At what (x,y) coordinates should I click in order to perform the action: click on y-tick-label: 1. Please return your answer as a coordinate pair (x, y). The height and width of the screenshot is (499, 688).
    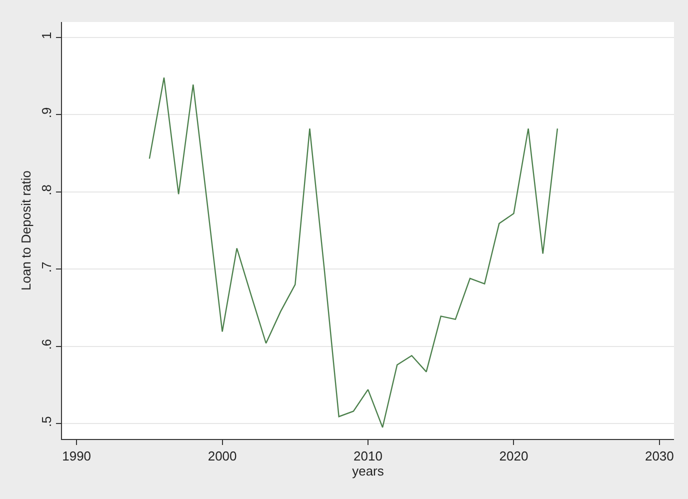
    Looking at the image, I should click on (46, 36).